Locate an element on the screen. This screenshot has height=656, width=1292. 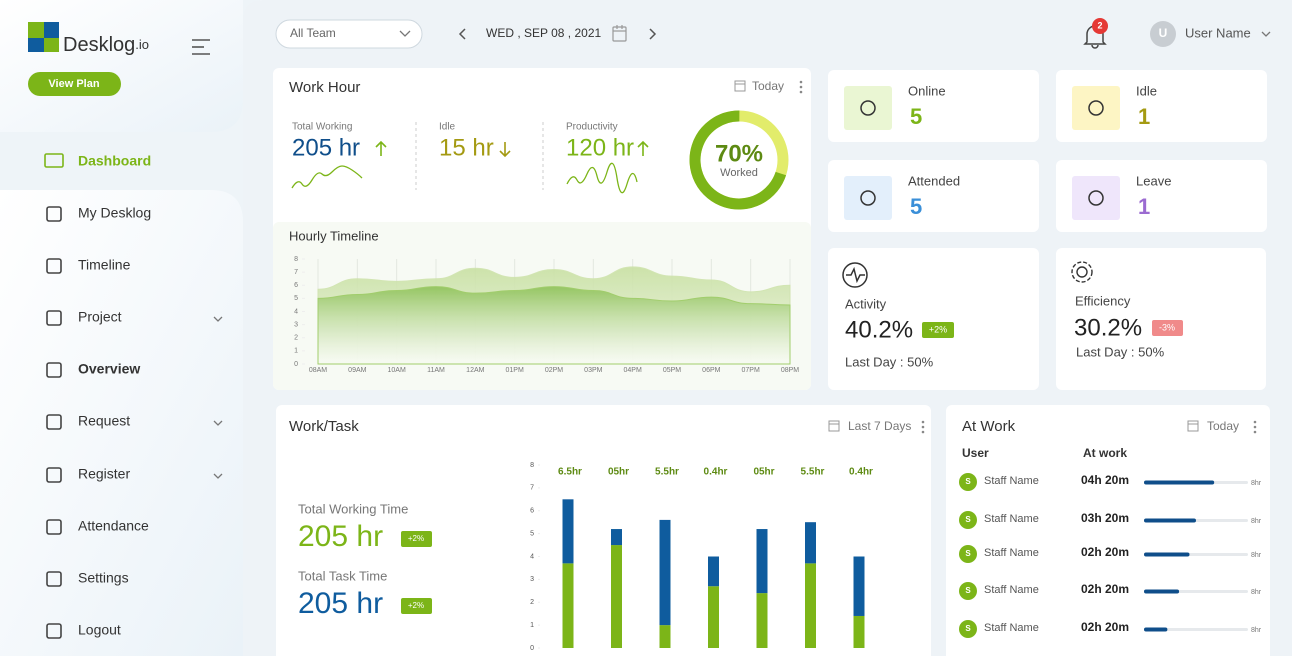
user-name: User Name is located at coordinates (1218, 32).